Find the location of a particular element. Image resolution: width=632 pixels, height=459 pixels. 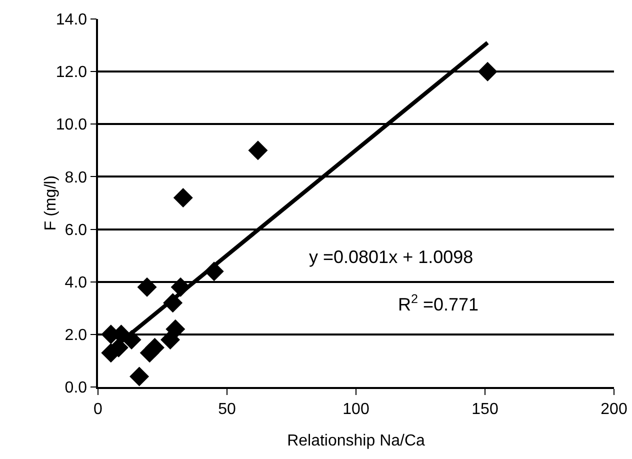

y-axis-title: F (mg/l) is located at coordinates (51, 203).